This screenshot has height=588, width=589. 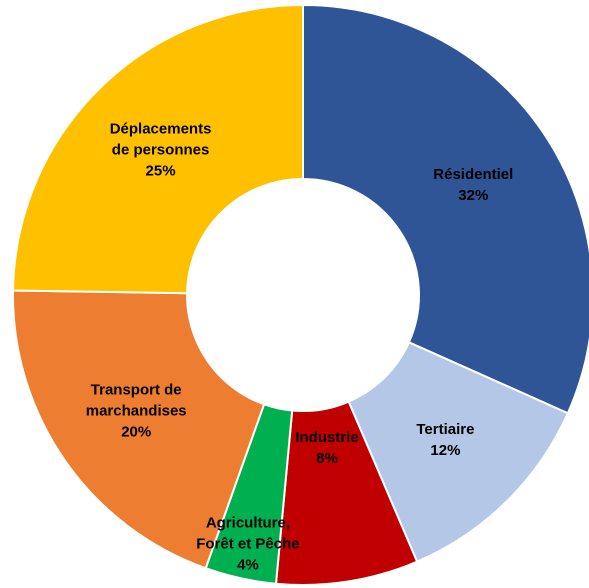 I want to click on category-label: Transport de marchandises, so click(x=136, y=400).